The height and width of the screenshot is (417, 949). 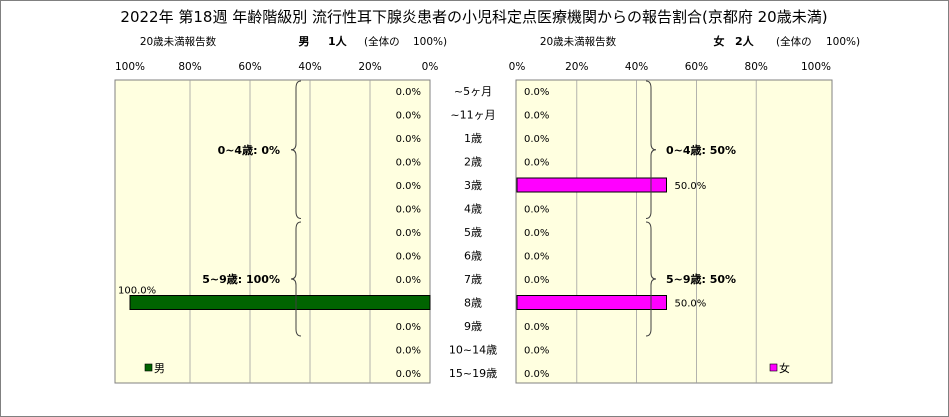 What do you see at coordinates (784, 368) in the screenshot?
I see `legend-female-label: 女` at bounding box center [784, 368].